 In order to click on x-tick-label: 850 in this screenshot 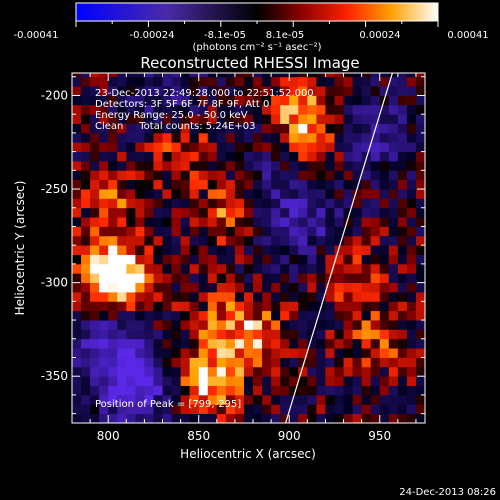, I will do `click(198, 436)`.